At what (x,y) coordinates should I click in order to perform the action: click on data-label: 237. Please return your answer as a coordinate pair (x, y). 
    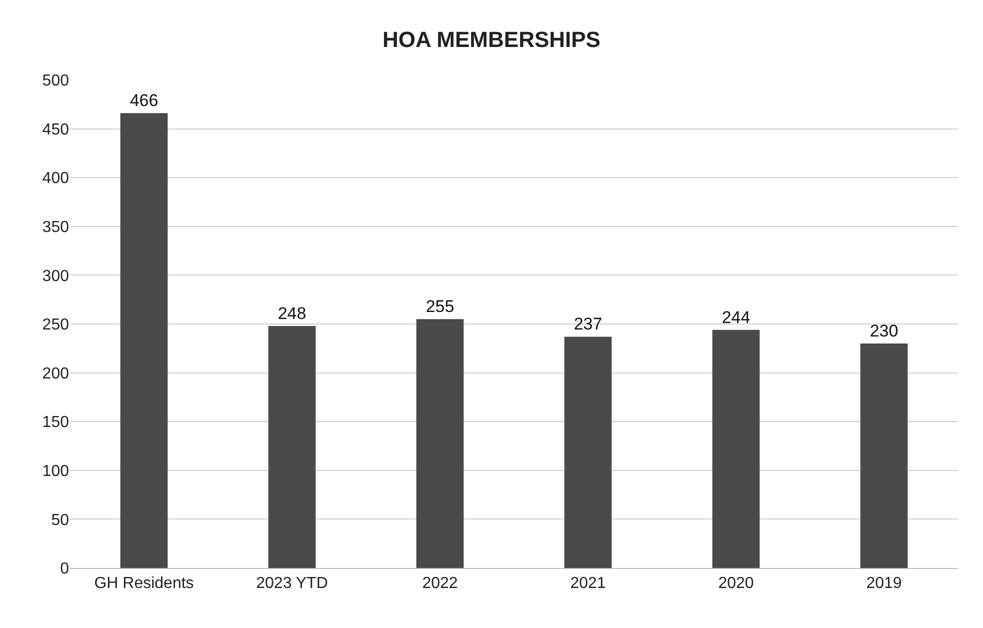
    Looking at the image, I should click on (588, 324).